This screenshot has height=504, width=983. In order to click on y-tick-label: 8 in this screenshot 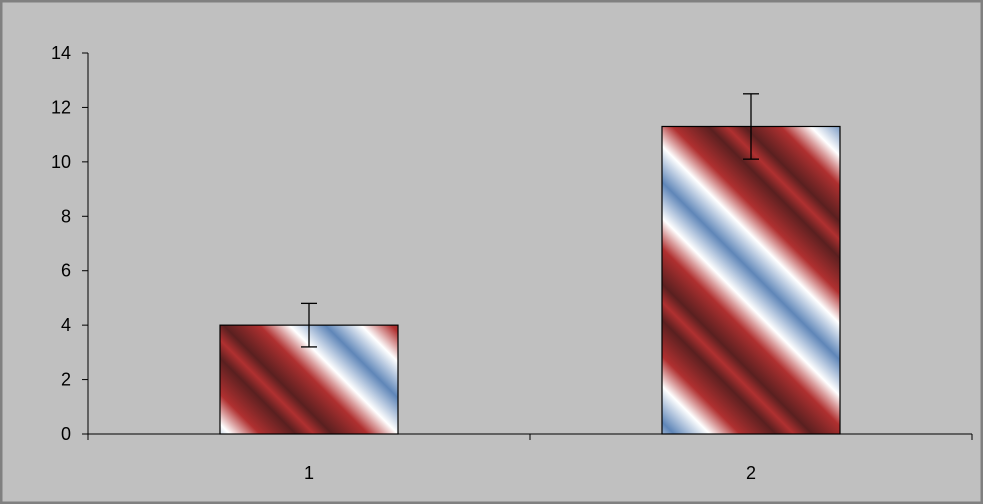, I will do `click(66, 216)`.